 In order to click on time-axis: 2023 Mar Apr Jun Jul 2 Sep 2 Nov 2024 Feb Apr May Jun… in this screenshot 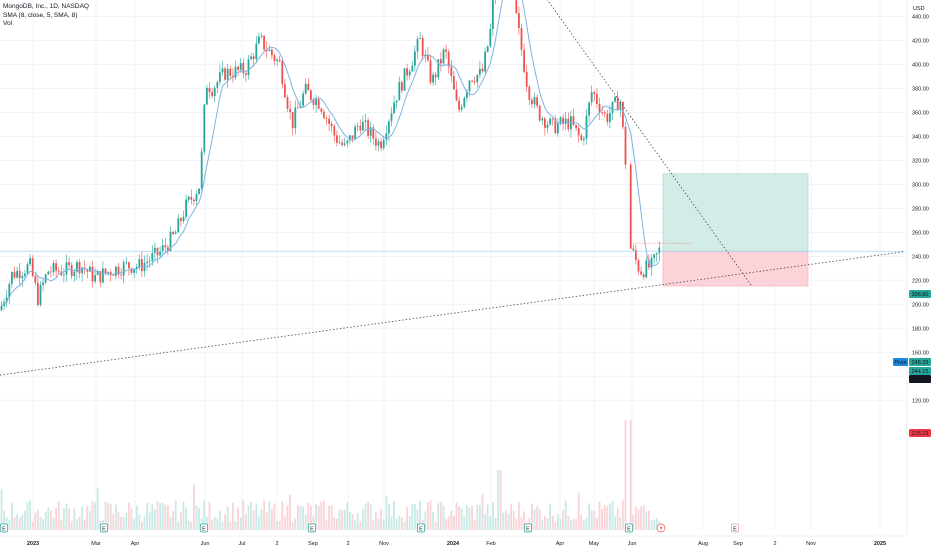, I will do `click(452, 541)`.